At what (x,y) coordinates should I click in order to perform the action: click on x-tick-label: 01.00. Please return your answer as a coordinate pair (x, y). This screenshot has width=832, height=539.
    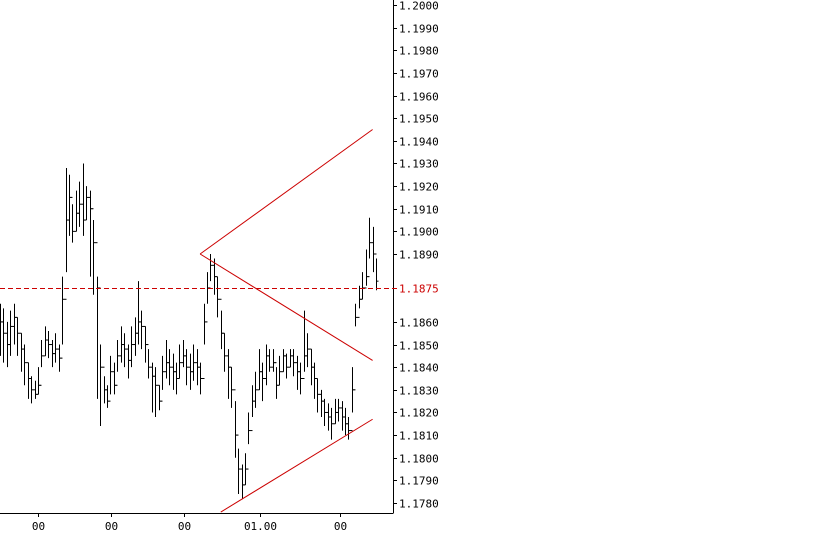
    Looking at the image, I should click on (260, 526).